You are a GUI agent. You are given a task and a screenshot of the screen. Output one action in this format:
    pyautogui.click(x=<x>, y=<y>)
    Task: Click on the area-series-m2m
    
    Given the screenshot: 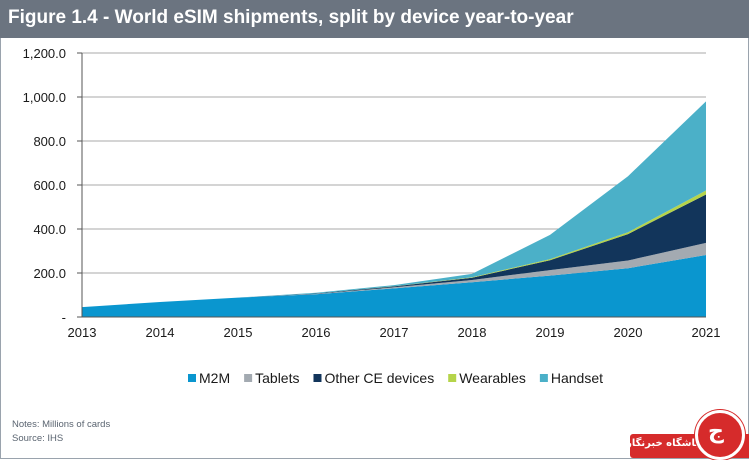 What is the action you would take?
    pyautogui.click(x=394, y=286)
    